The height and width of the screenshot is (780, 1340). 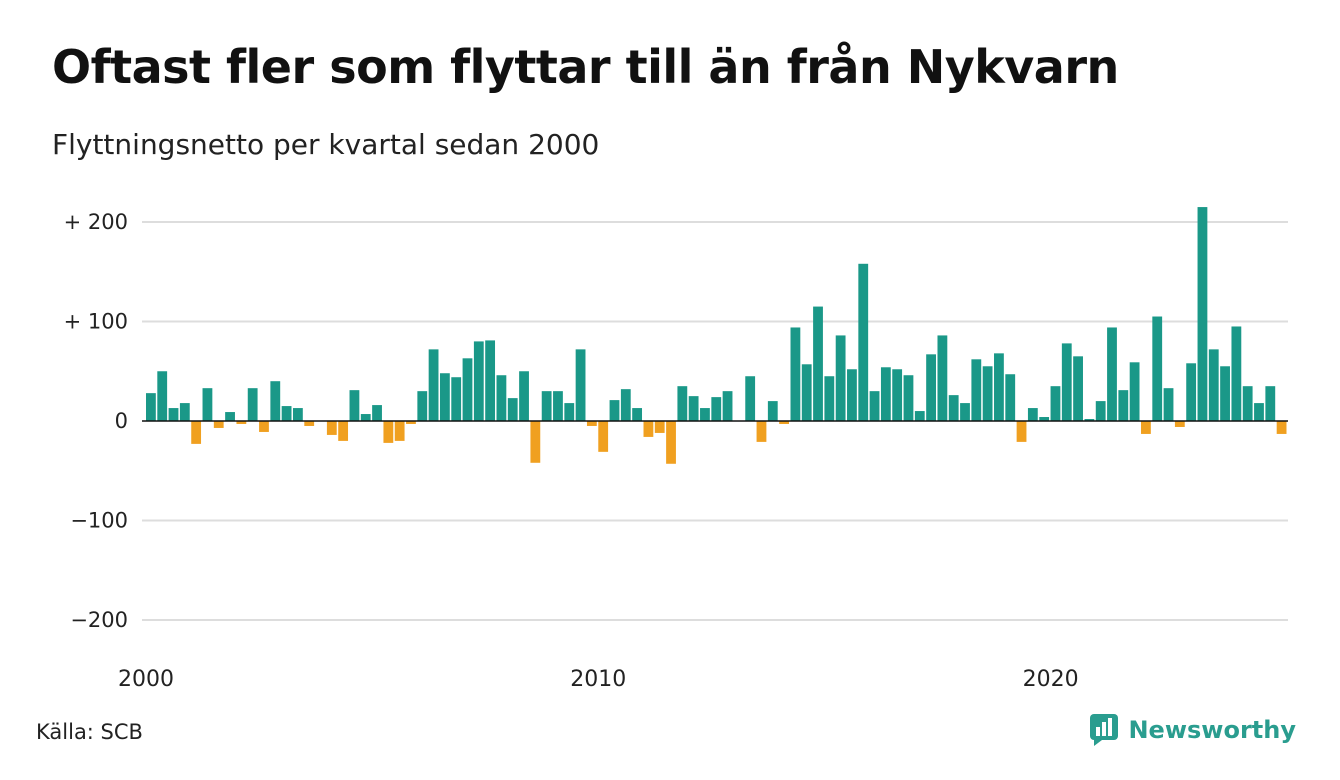 I want to click on y-tick-label: + 200, so click(x=96, y=222).